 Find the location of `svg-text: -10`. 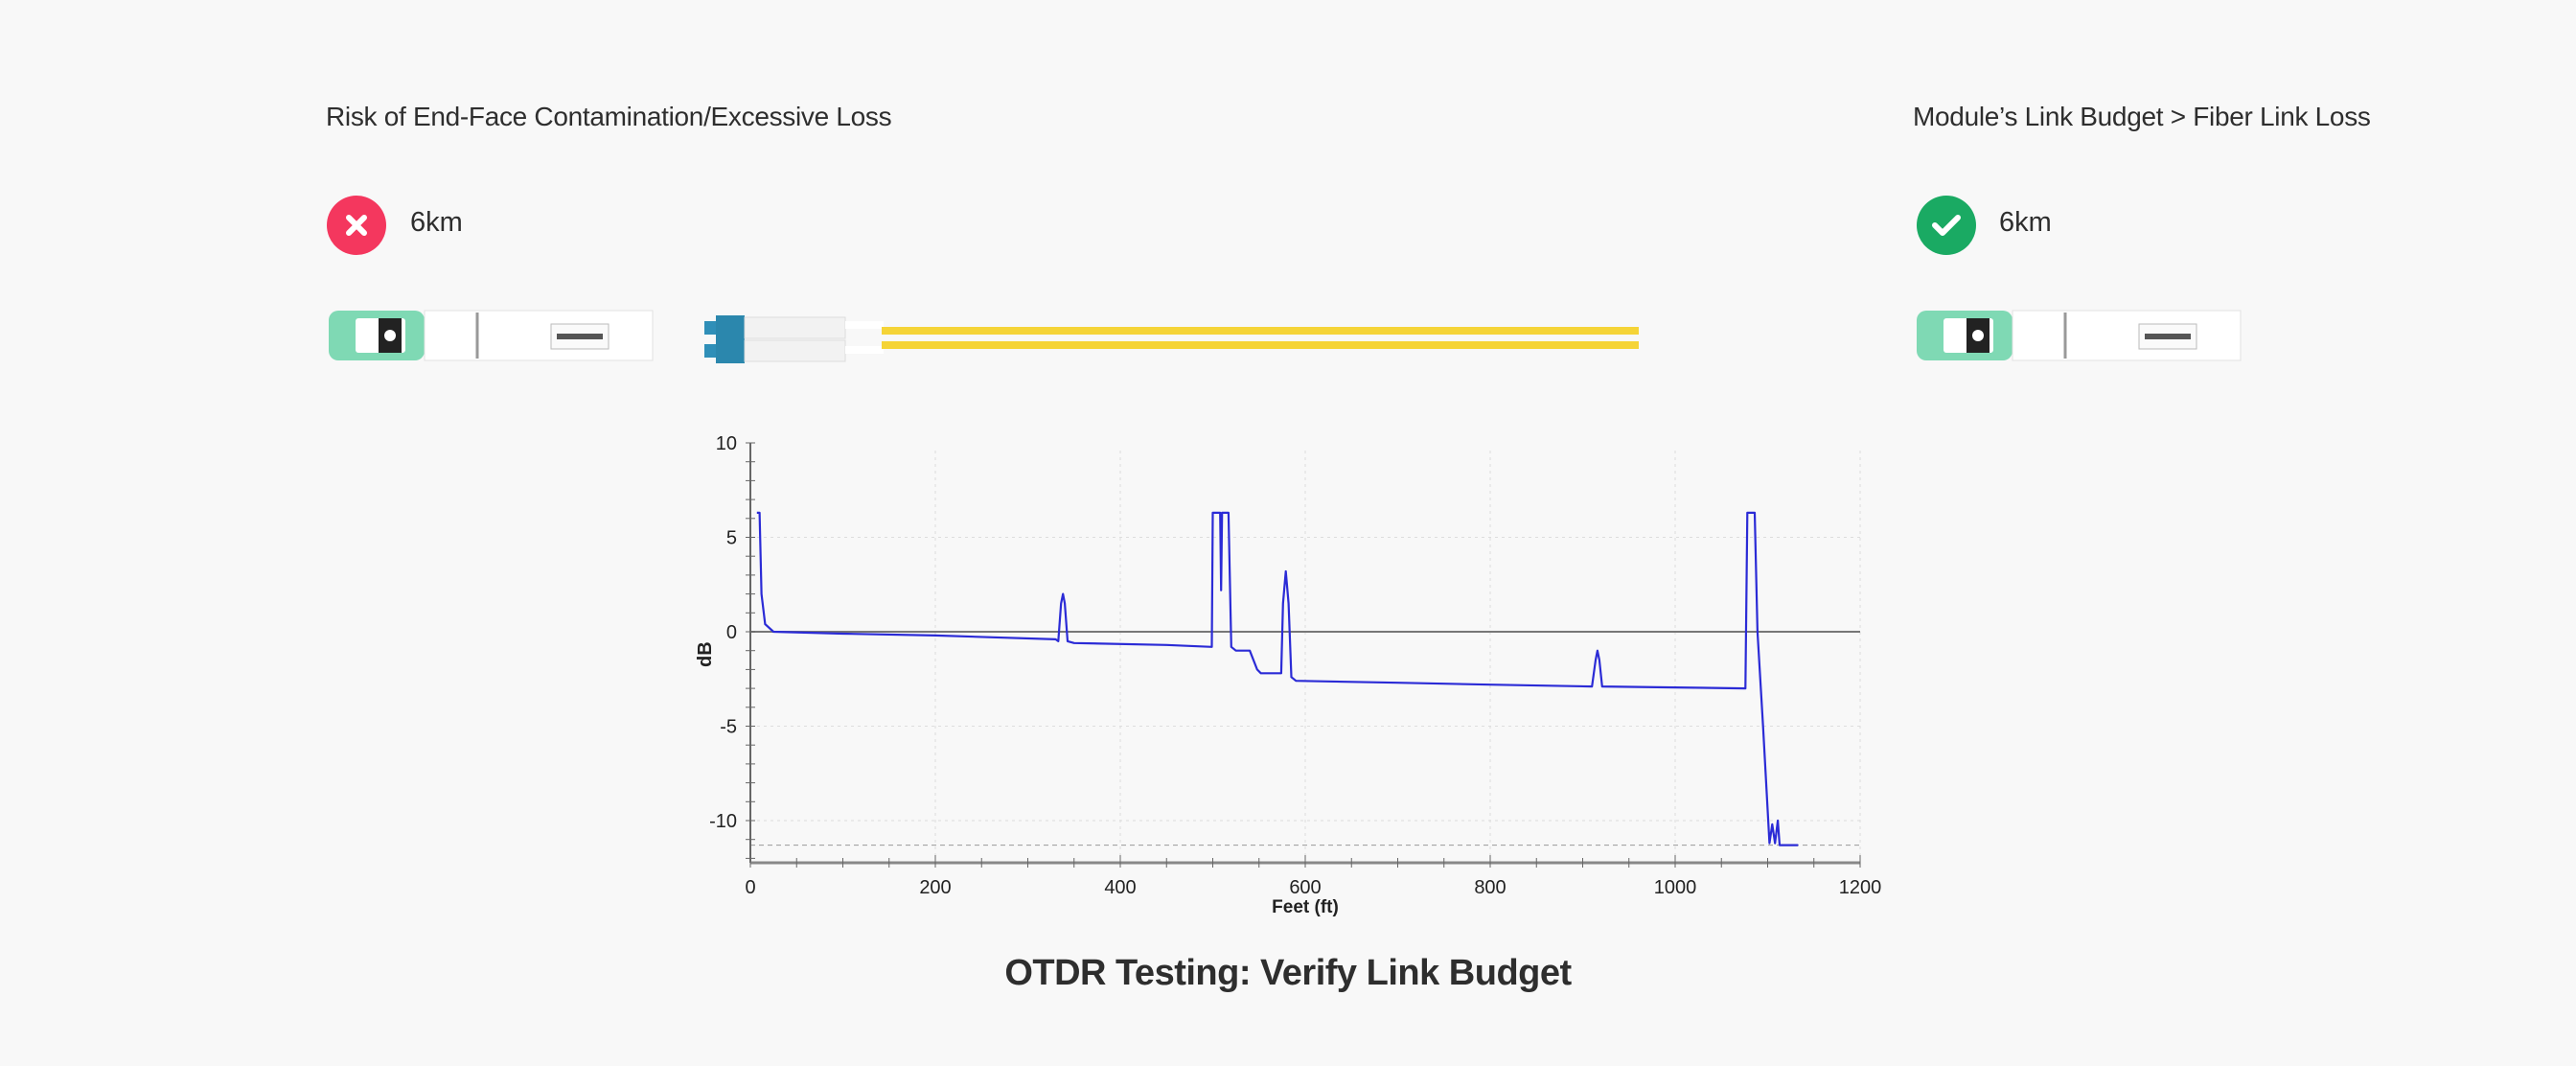

svg-text: -10 is located at coordinates (723, 822).